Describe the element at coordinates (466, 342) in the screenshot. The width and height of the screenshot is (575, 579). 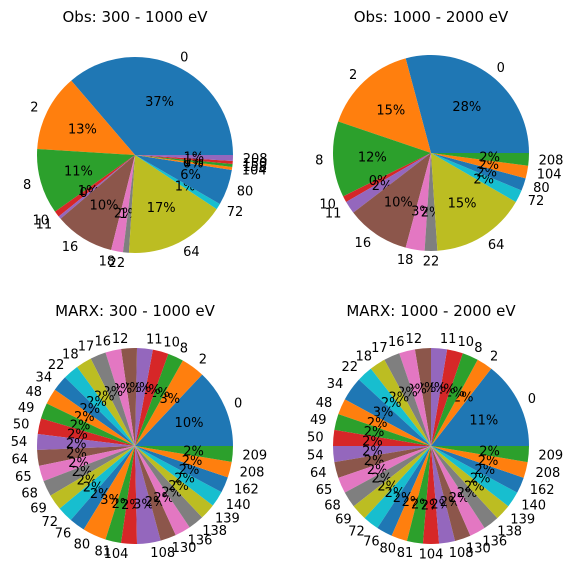
I see `slice-label: 10` at that location.